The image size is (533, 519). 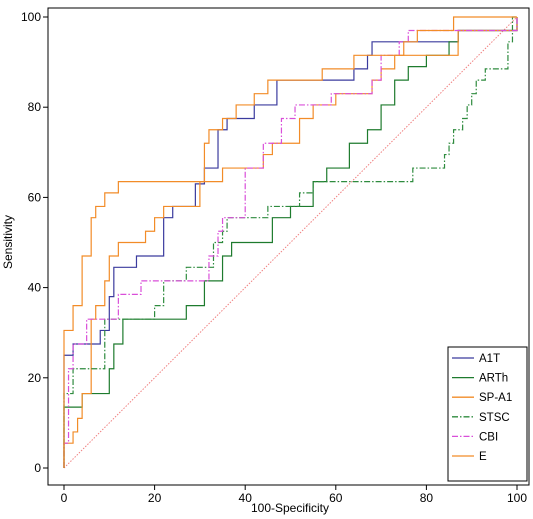 I want to click on y-tick-label: 80, so click(x=35, y=107).